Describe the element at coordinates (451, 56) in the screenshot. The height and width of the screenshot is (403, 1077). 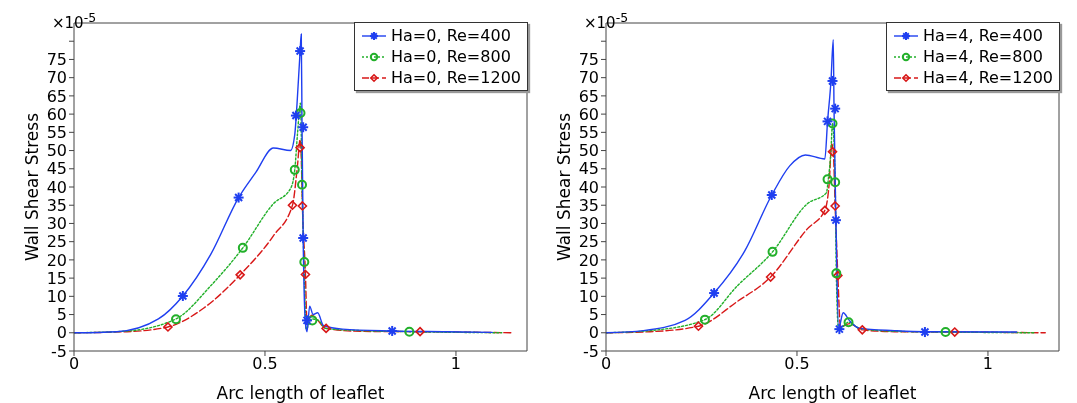
I see `legend-label: Ha=0, Re=800` at that location.